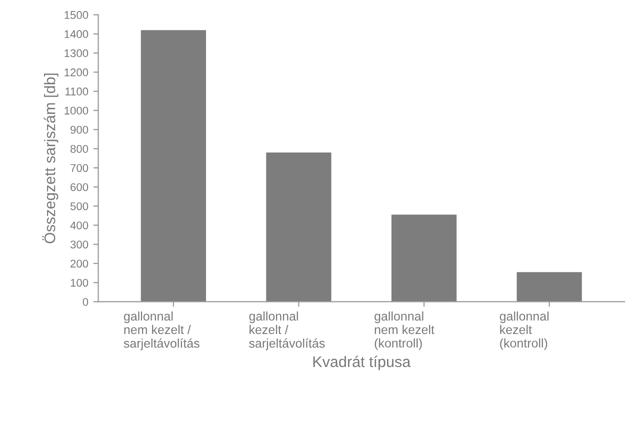 Image resolution: width=634 pixels, height=422 pixels. I want to click on y-tick-label: 700, so click(79, 168).